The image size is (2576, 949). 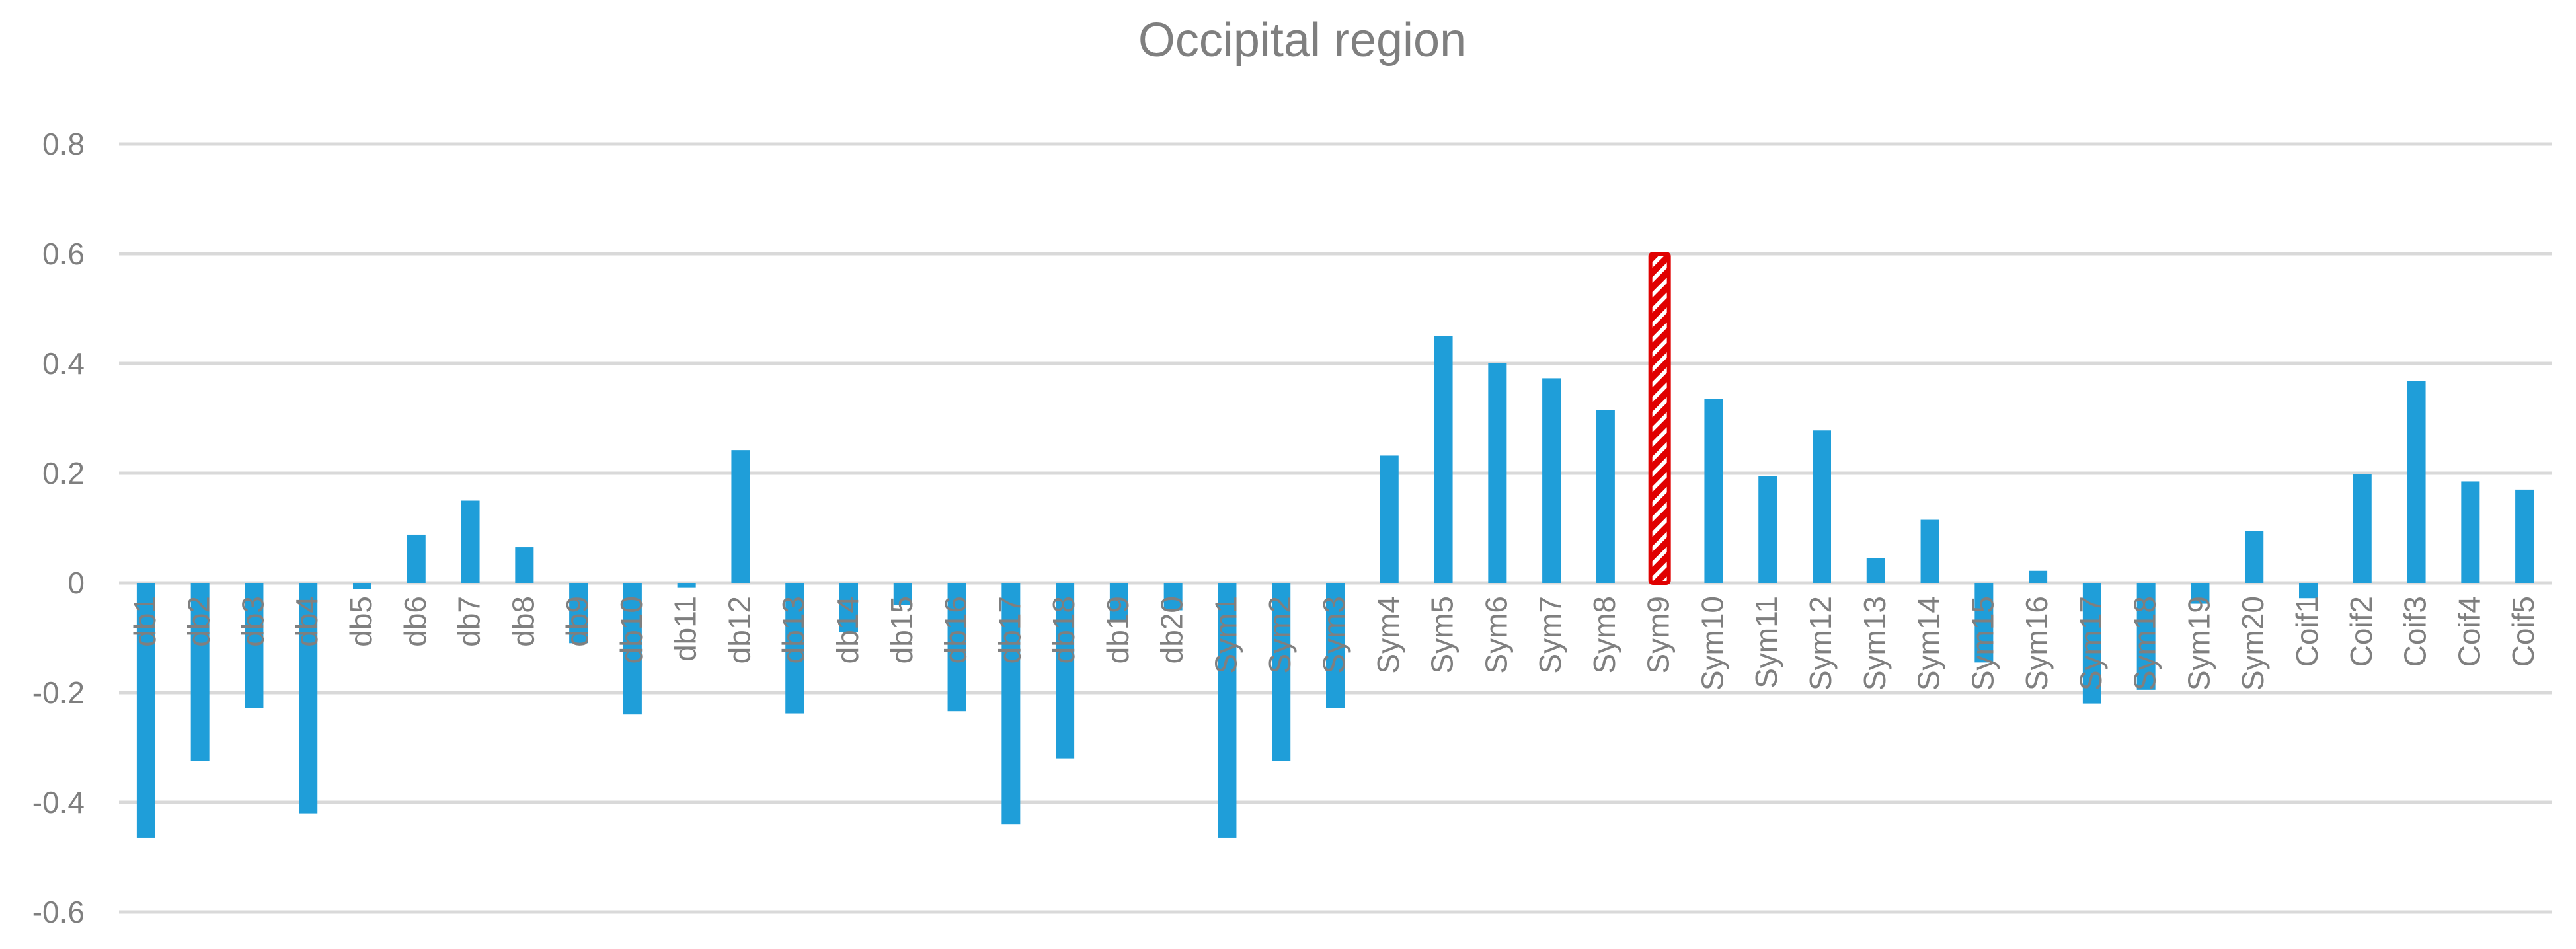 What do you see at coordinates (685, 629) in the screenshot?
I see `x-tick-label: db11` at bounding box center [685, 629].